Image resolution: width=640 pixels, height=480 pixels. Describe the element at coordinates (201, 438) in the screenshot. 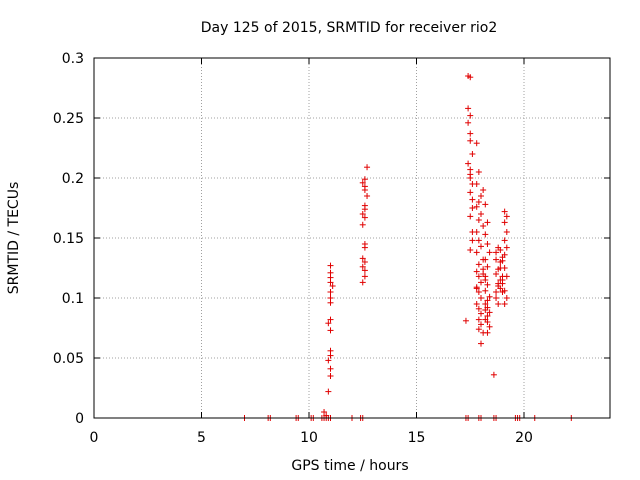

I see `x-tick-label: 5` at that location.